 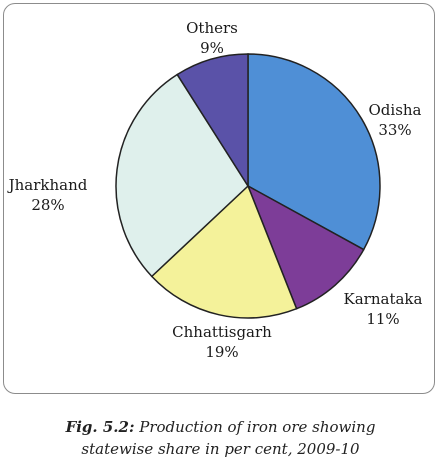 What do you see at coordinates (305, 247) in the screenshot?
I see `pie-slice-karnataka` at bounding box center [305, 247].